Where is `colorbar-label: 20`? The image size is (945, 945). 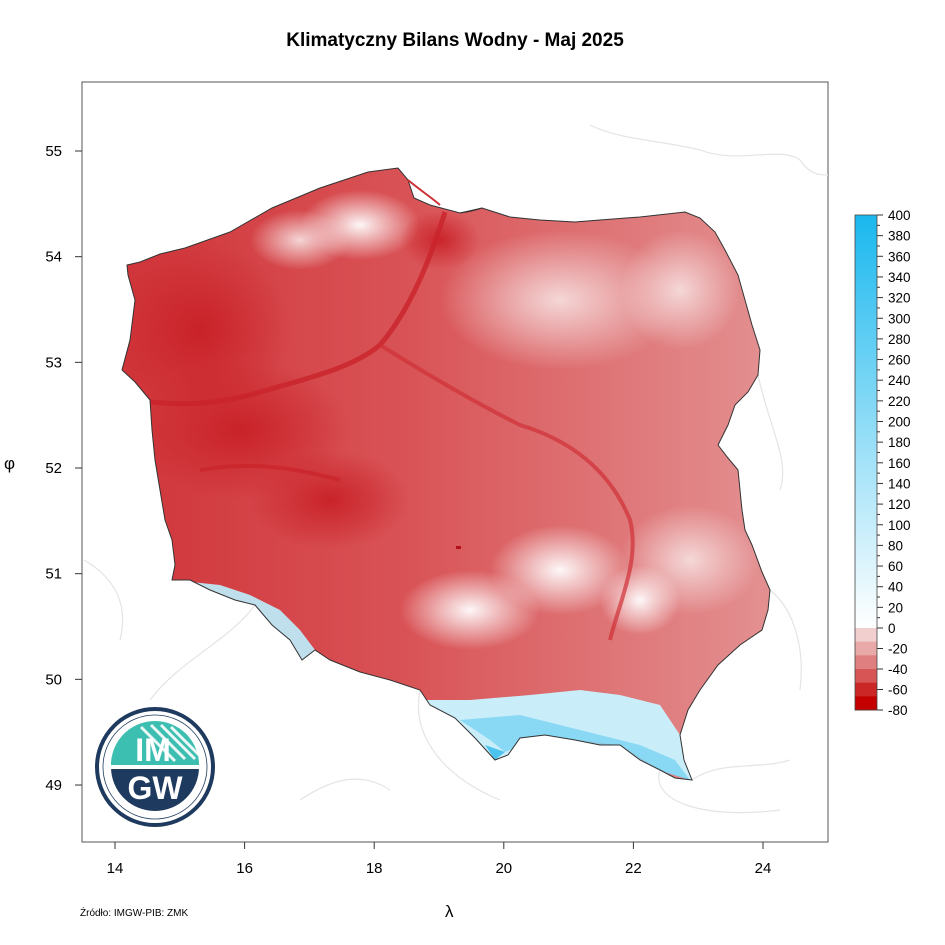
colorbar-label: 20 is located at coordinates (895, 607).